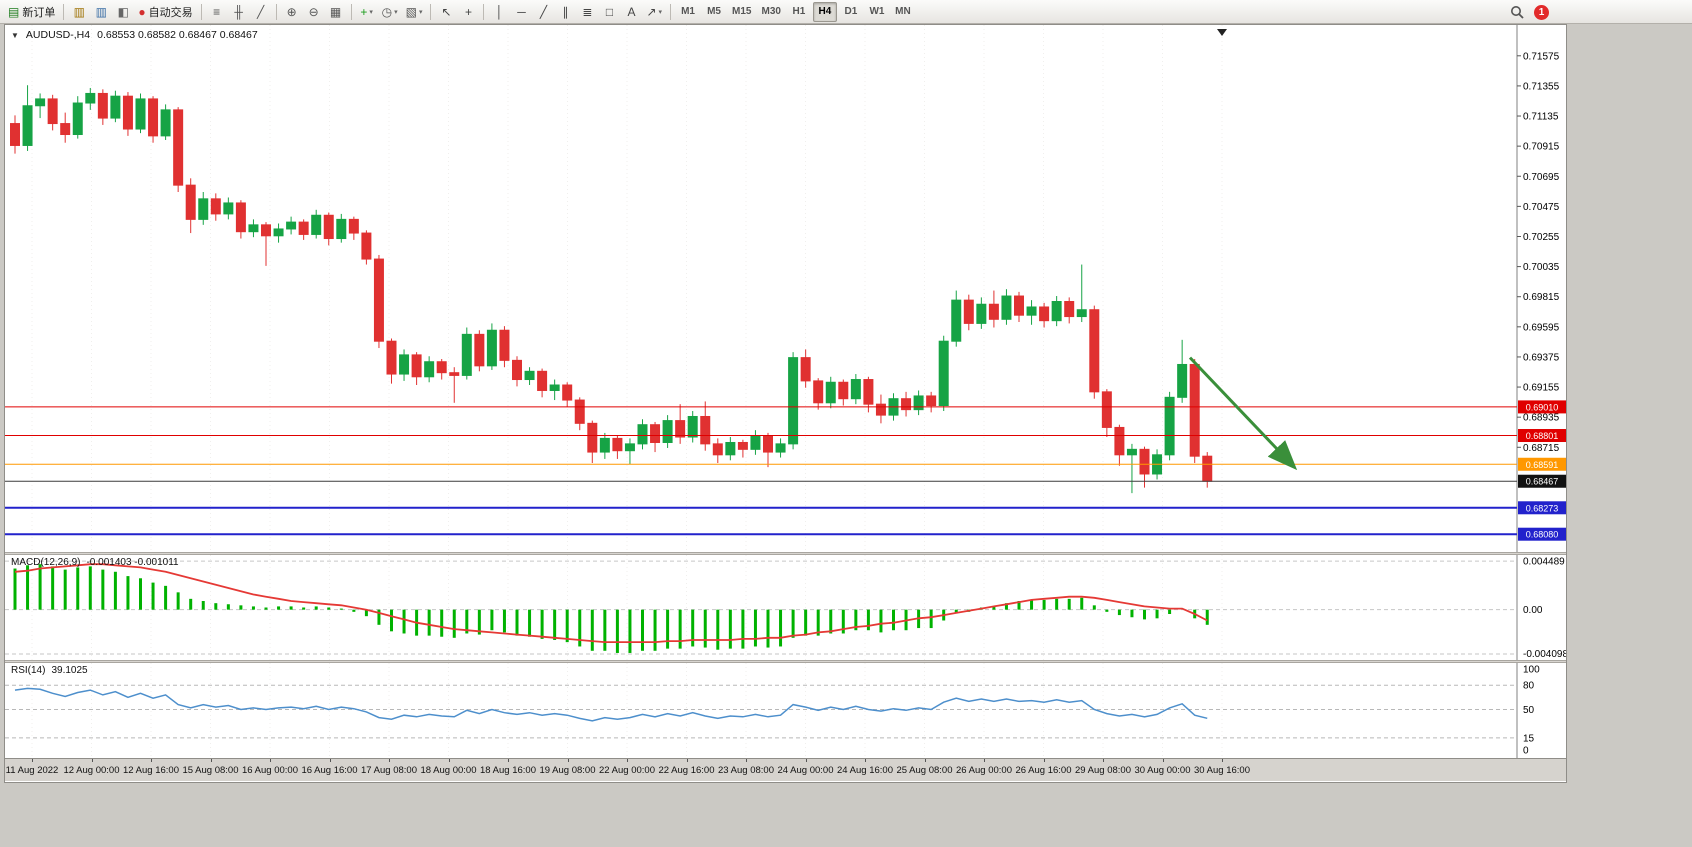 This screenshot has width=1692, height=847. Describe the element at coordinates (170, 12) in the screenshot. I see `auto-trading-label: 自动交易` at that location.